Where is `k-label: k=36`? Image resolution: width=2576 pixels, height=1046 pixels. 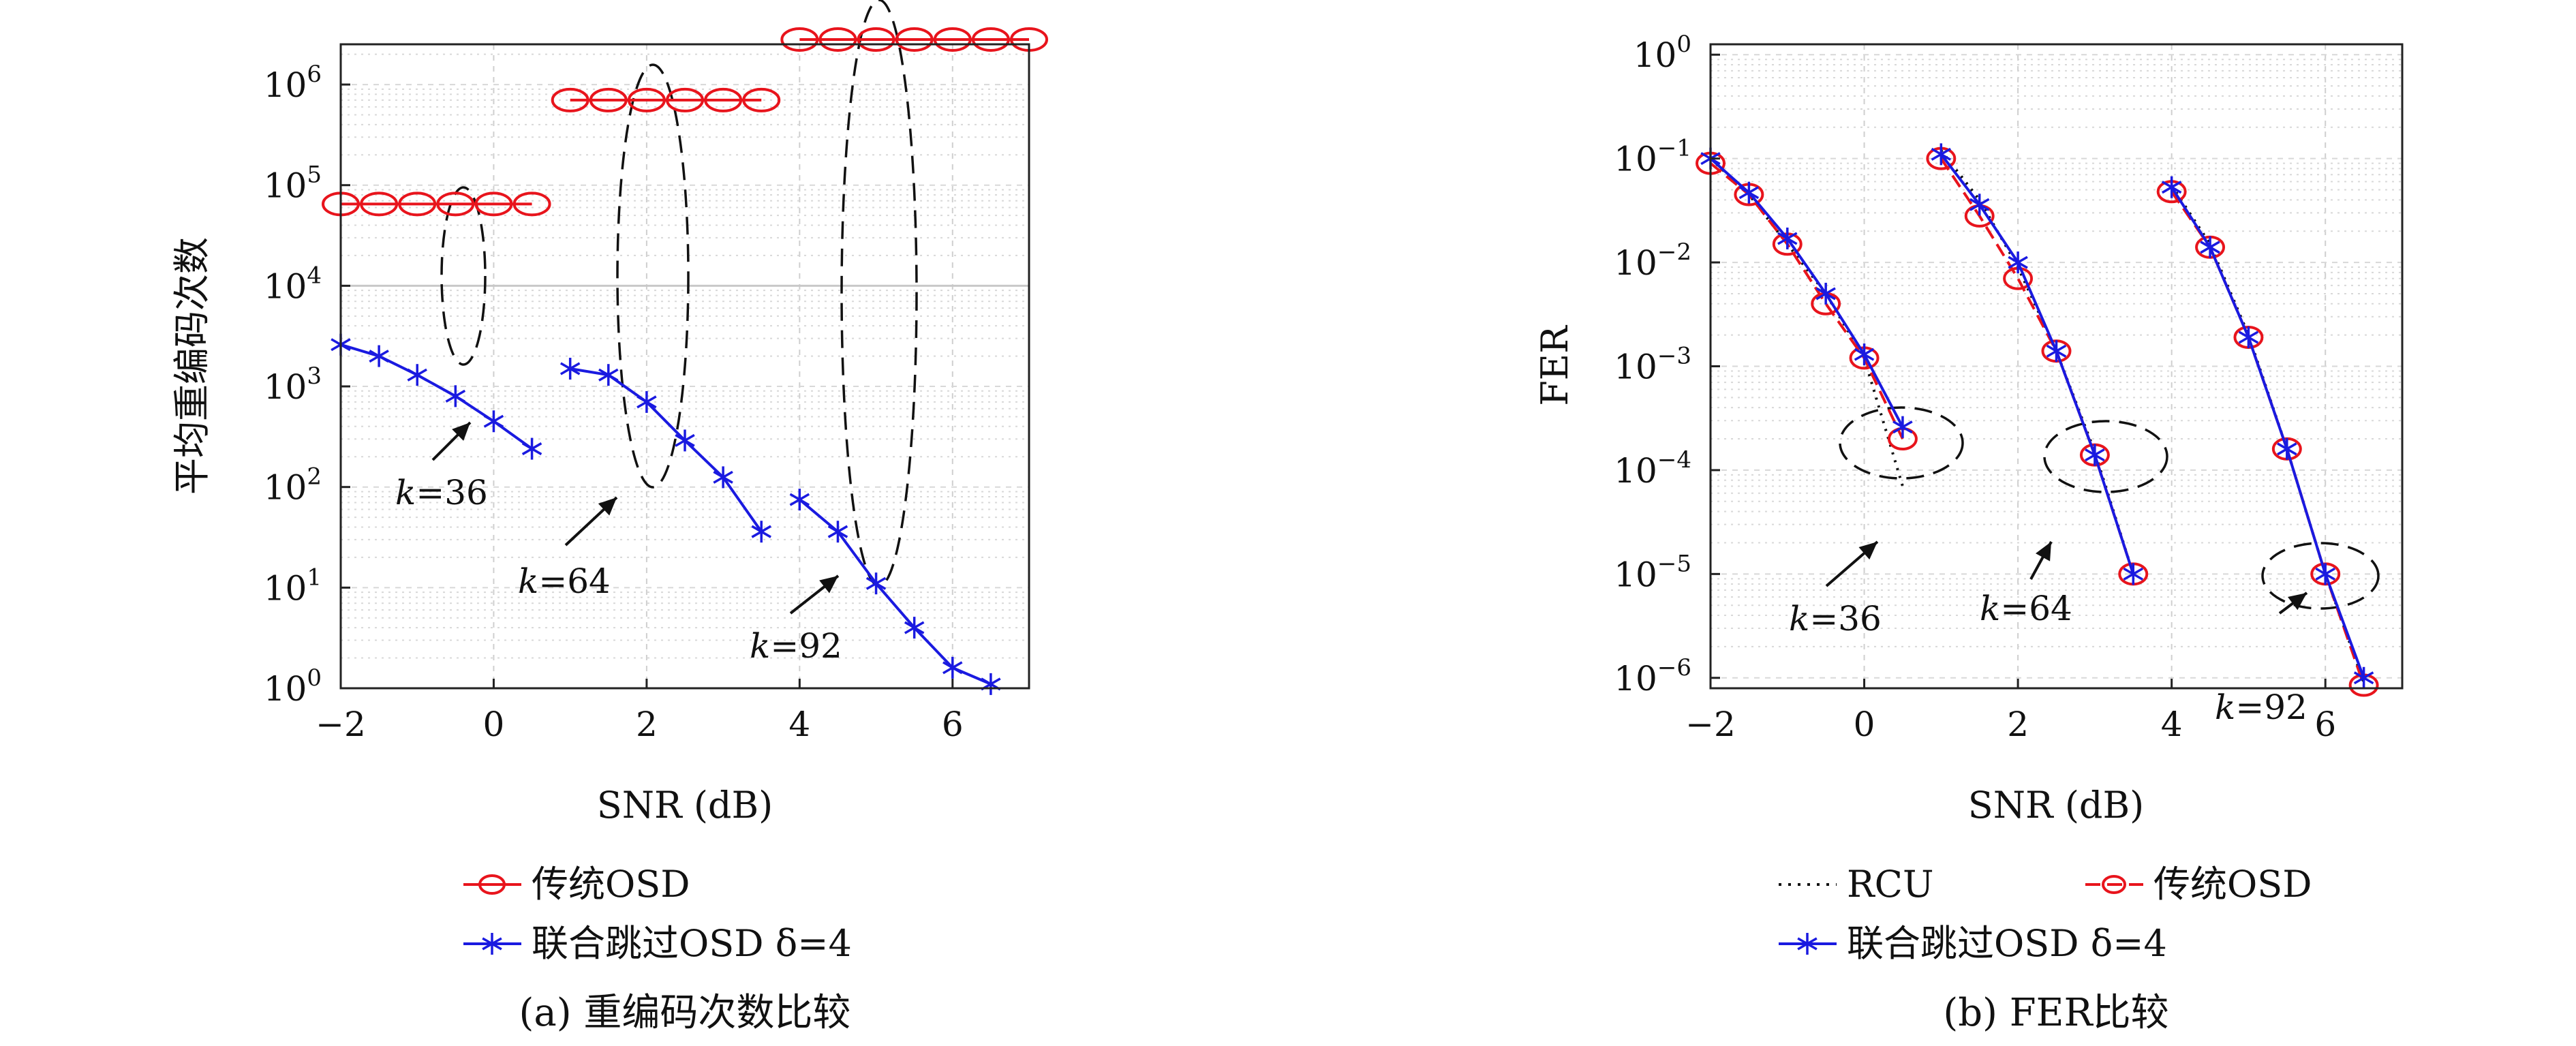
k-label: k=36 is located at coordinates (441, 493).